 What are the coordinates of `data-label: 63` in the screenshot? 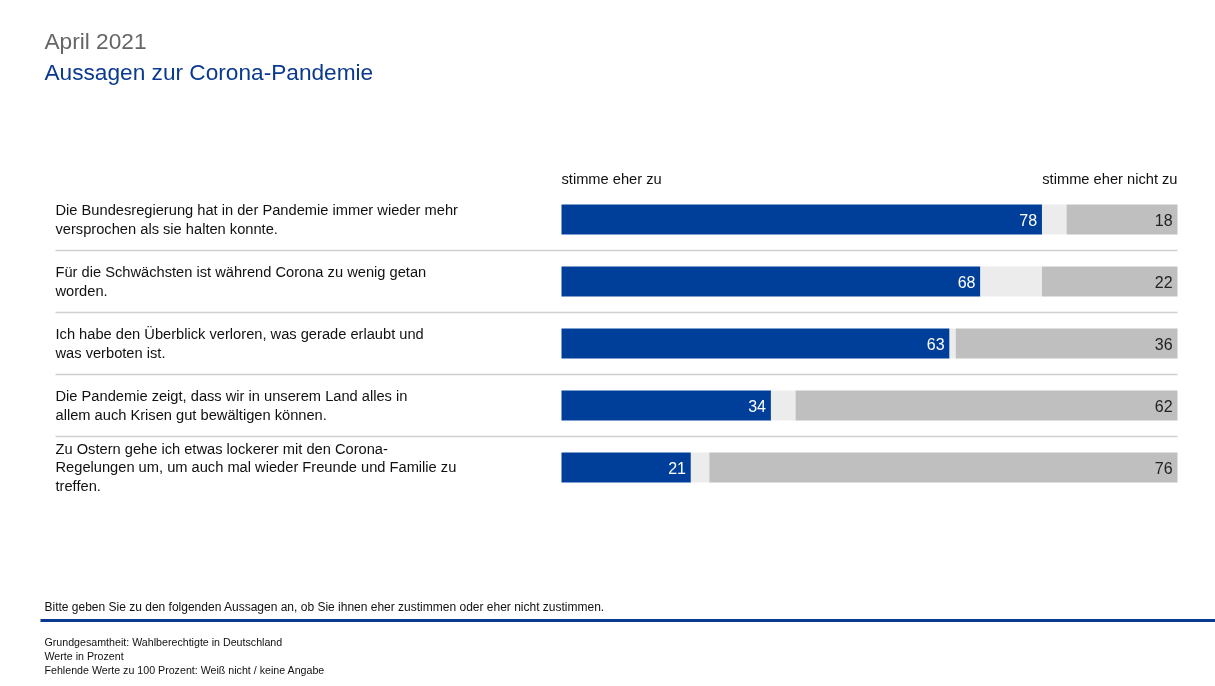 It's located at (935, 344).